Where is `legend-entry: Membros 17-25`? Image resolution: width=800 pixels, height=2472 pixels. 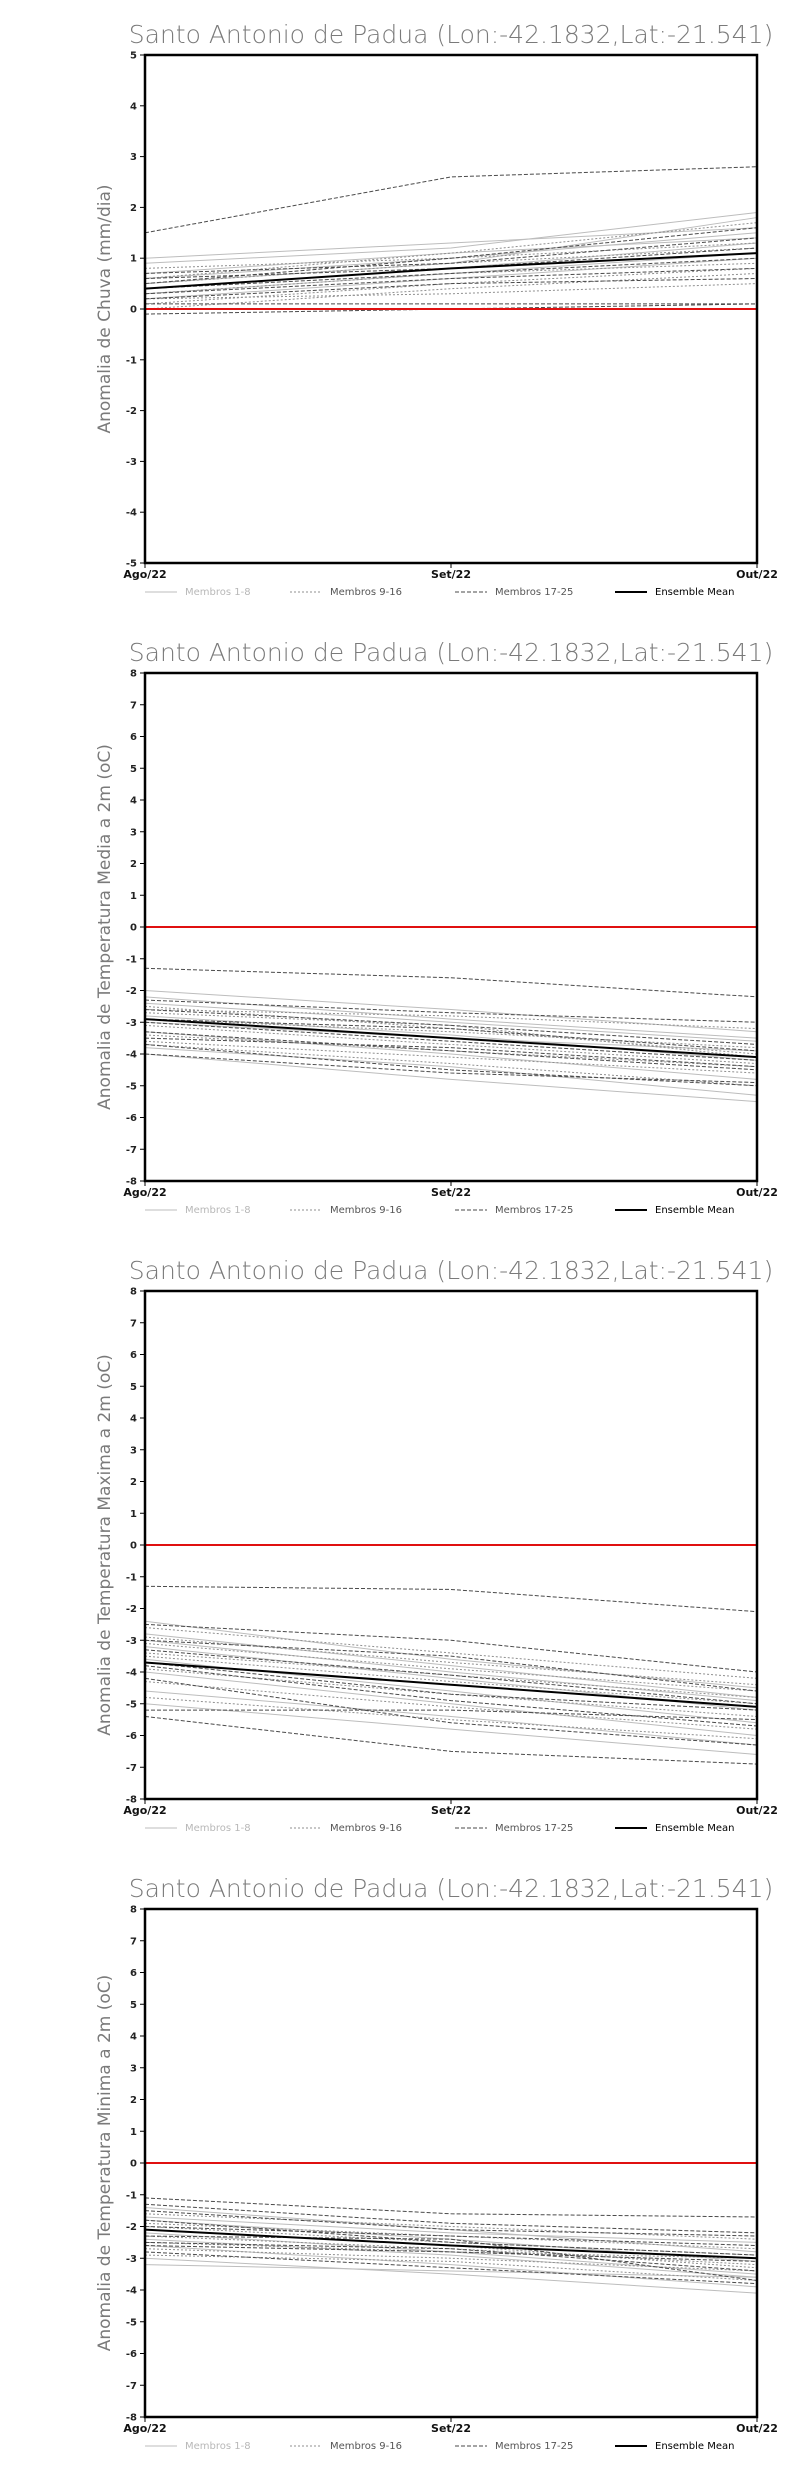 legend-entry: Membros 17-25 is located at coordinates (514, 2446).